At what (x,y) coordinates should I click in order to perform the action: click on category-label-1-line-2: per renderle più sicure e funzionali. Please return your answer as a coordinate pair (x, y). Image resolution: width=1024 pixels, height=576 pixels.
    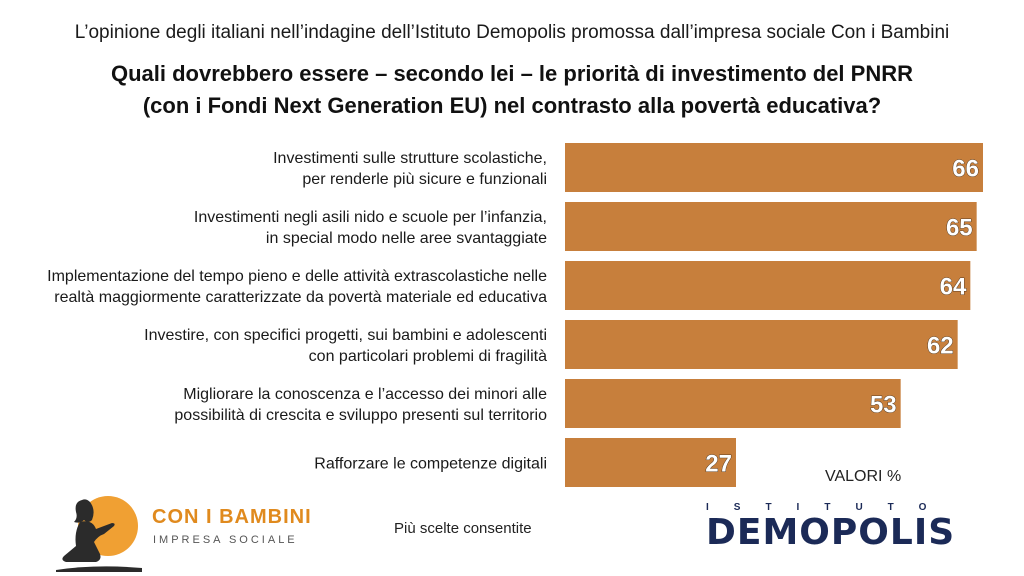
    Looking at the image, I should click on (424, 179).